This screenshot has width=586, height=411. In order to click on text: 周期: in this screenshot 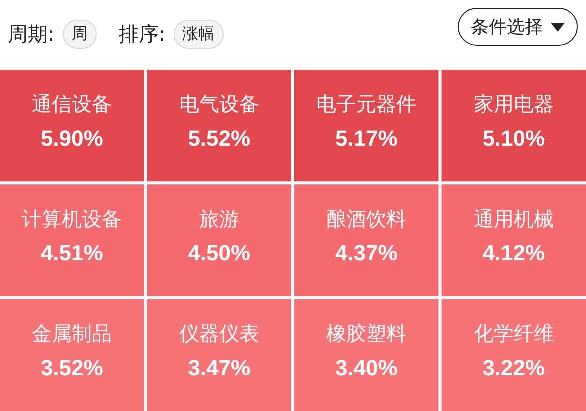, I will do `click(31, 34)`.